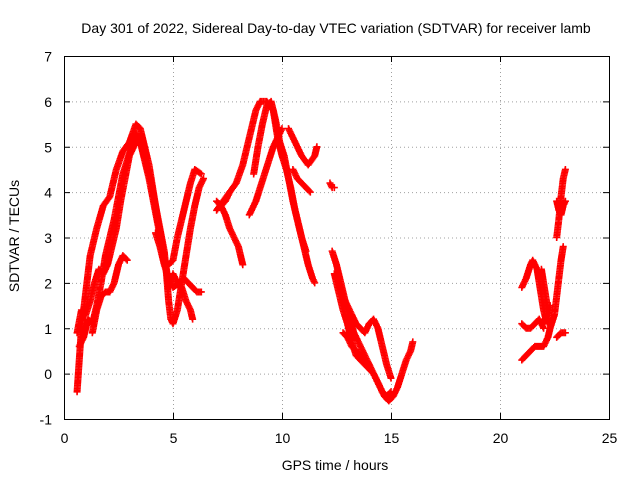  What do you see at coordinates (14, 236) in the screenshot?
I see `y-axis-label: SDTVAR / TECUs` at bounding box center [14, 236].